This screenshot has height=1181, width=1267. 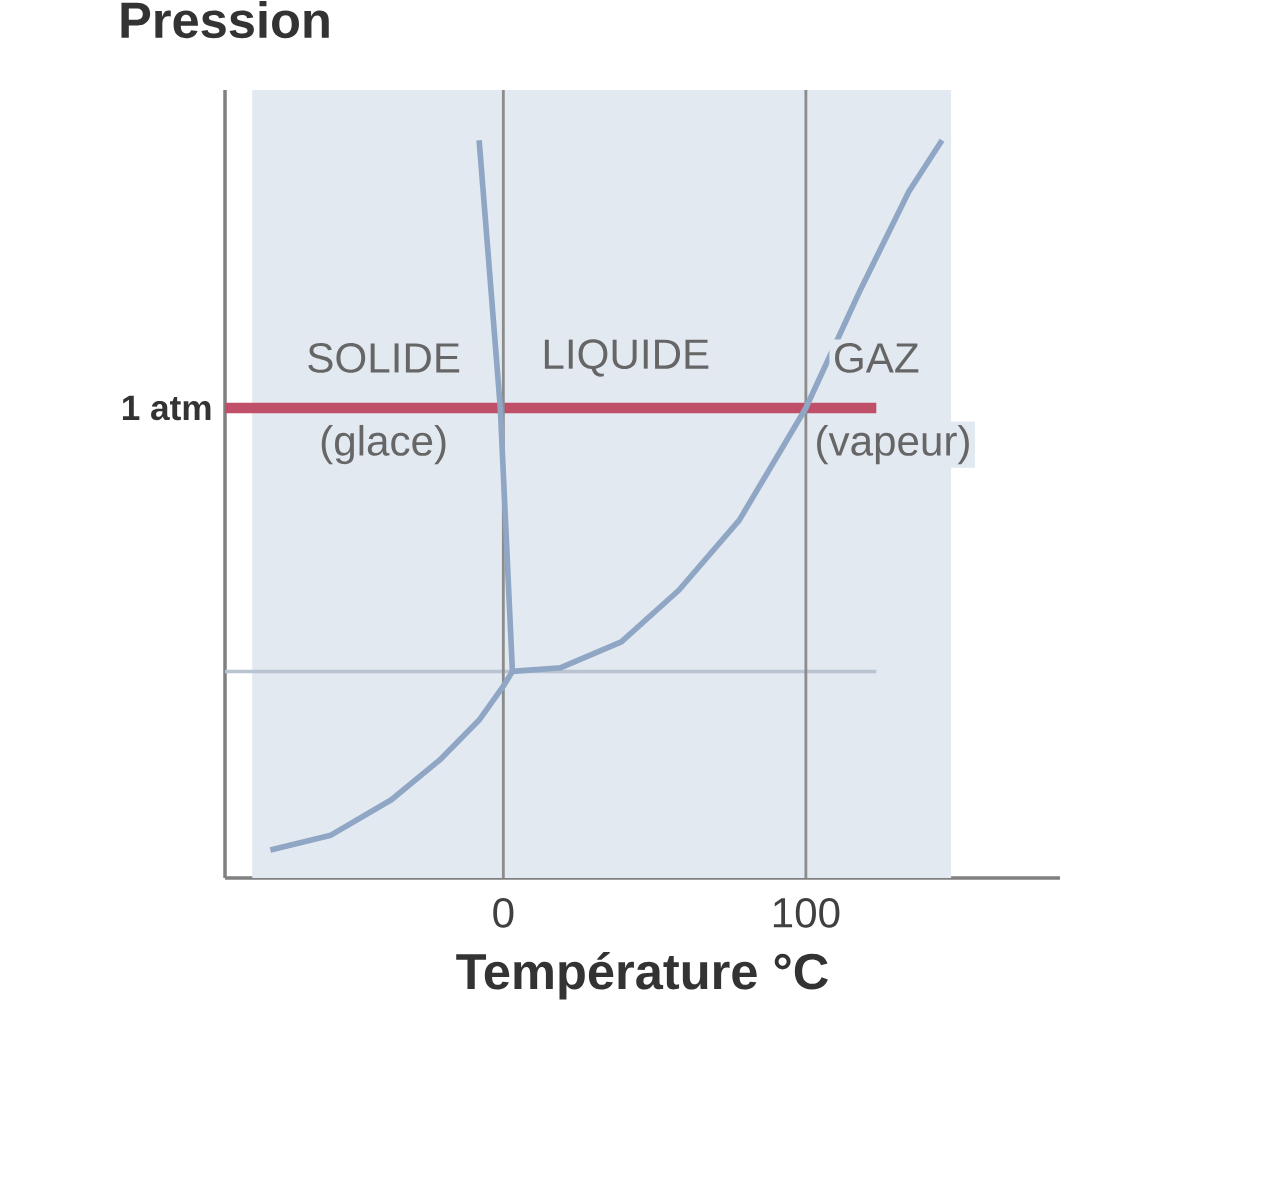 I want to click on annotation: (vapeur), so click(x=893, y=444).